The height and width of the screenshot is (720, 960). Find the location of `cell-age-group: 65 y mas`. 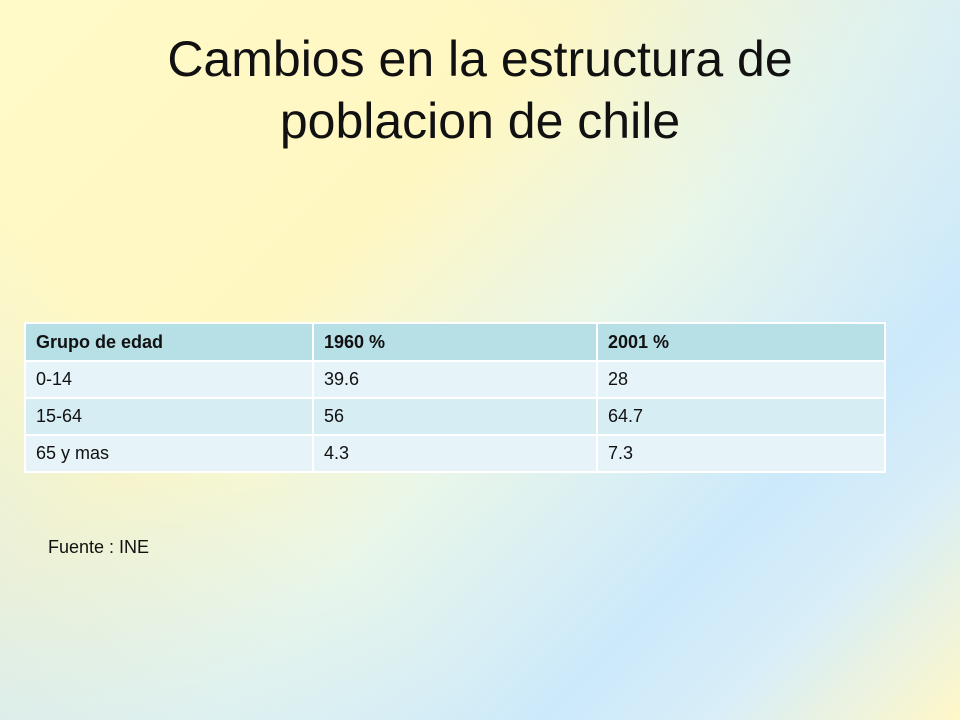

cell-age-group: 65 y mas is located at coordinates (169, 453).